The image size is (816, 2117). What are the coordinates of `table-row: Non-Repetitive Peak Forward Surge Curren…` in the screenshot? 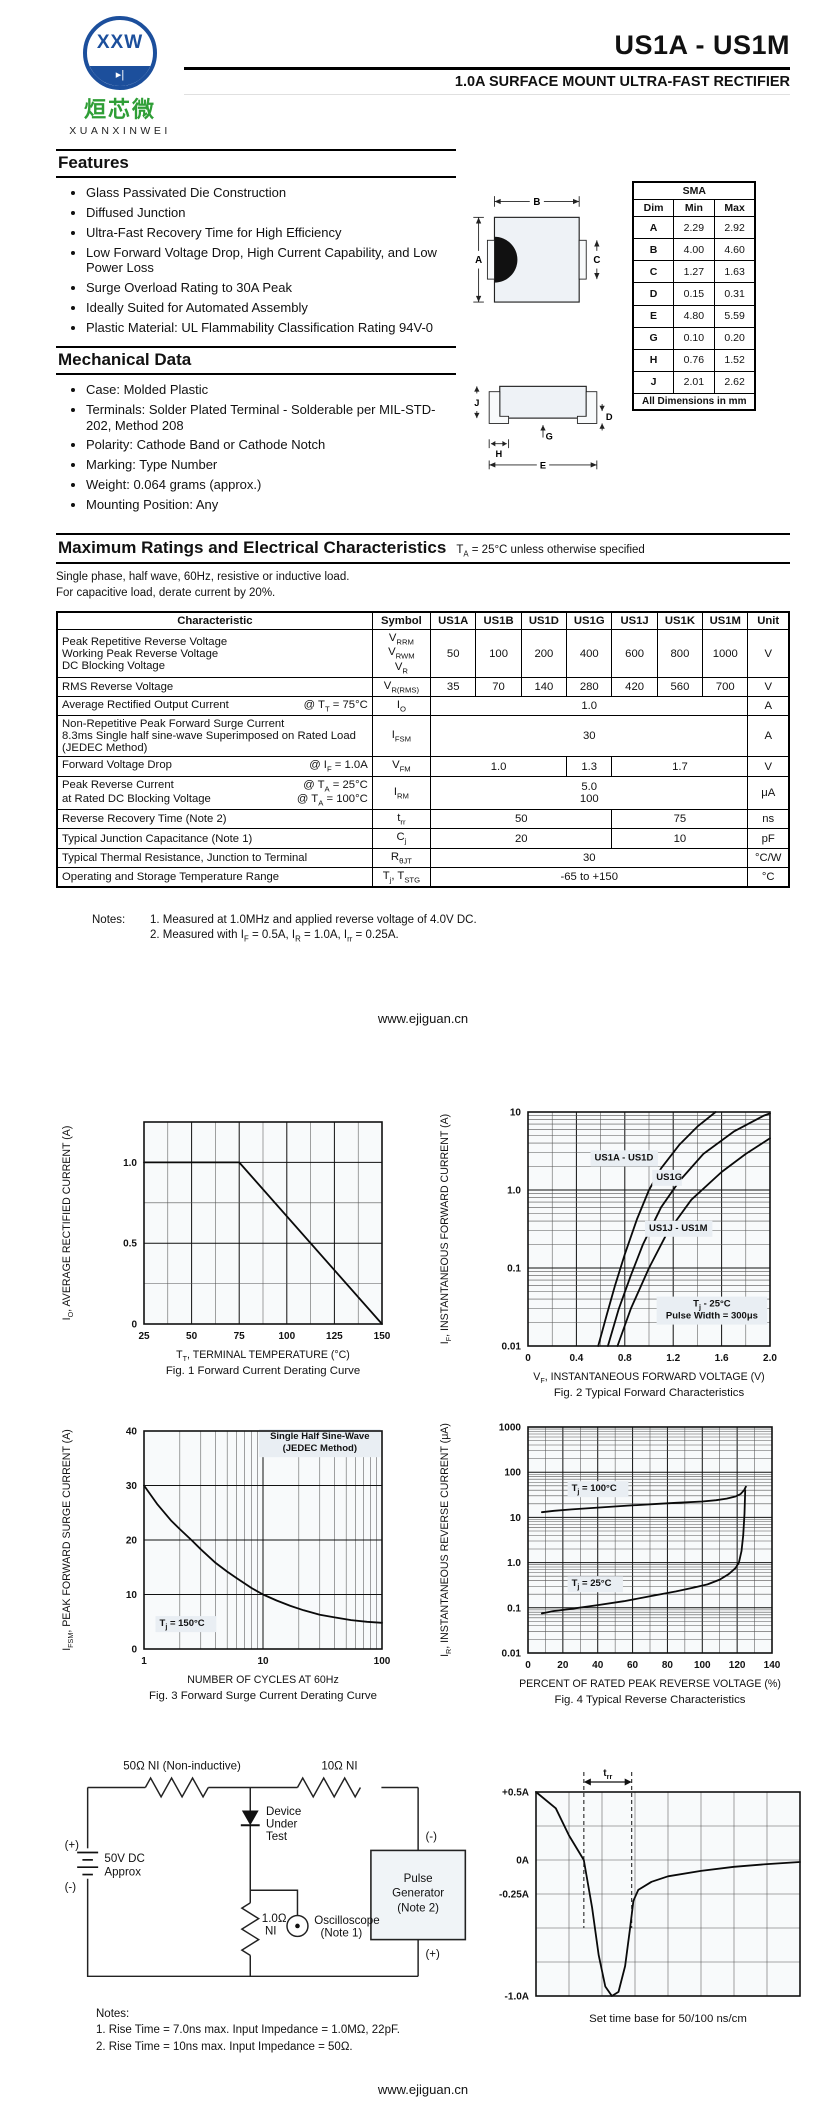 It's located at (423, 736).